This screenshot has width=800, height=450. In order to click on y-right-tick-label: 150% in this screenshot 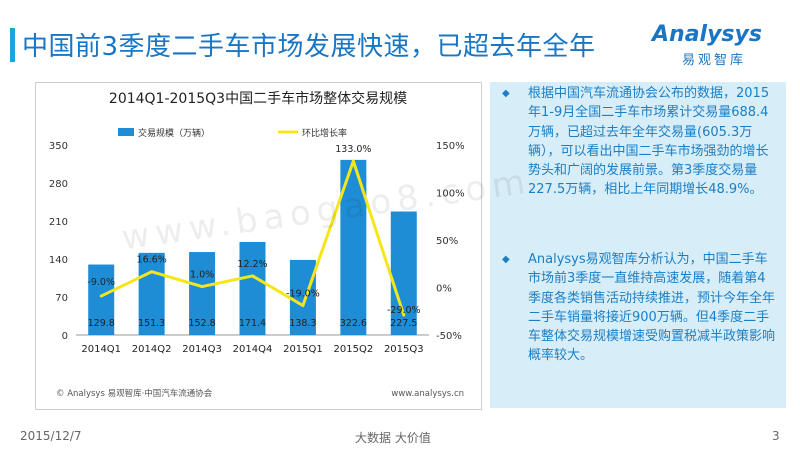, I will do `click(450, 146)`.